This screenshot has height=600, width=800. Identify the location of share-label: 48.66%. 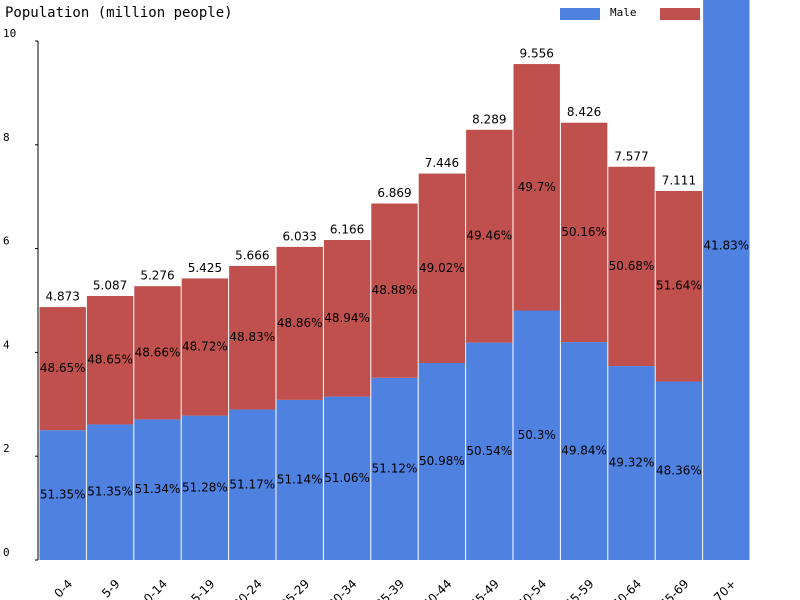
(158, 352).